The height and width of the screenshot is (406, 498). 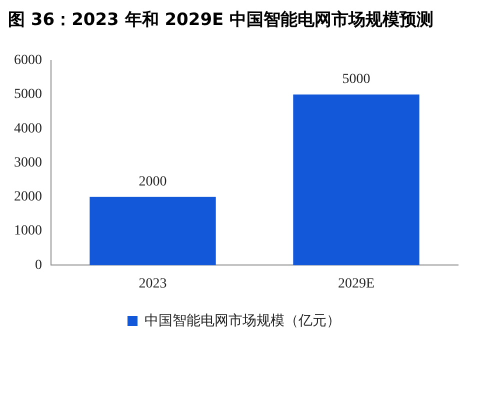 I want to click on y-tick-label: 3000, so click(x=28, y=162).